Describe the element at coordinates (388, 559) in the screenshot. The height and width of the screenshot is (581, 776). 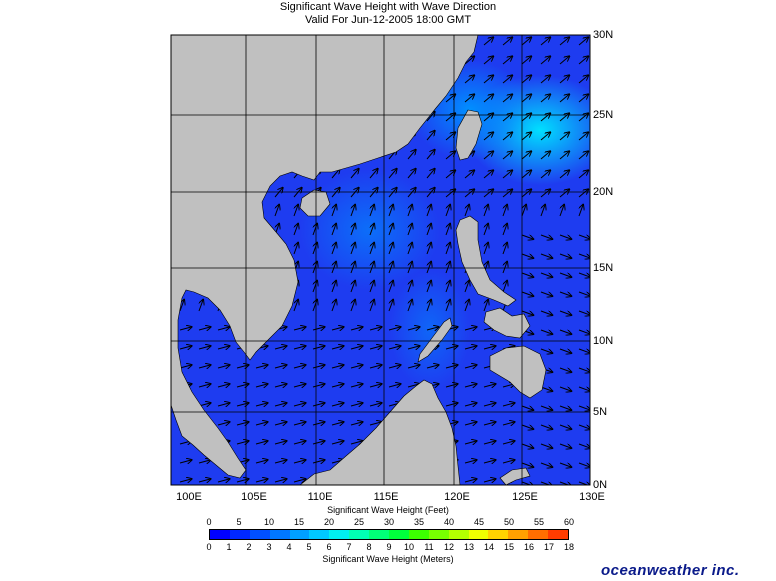
I see `meter-scale-label: Significant Wave Height (Meters)` at that location.